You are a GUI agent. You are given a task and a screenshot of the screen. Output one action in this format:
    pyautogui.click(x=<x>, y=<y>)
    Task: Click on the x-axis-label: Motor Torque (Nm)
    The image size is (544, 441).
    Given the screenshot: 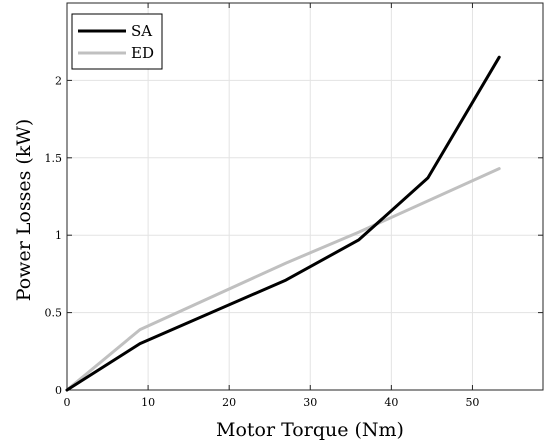 What is the action you would take?
    pyautogui.click(x=310, y=430)
    